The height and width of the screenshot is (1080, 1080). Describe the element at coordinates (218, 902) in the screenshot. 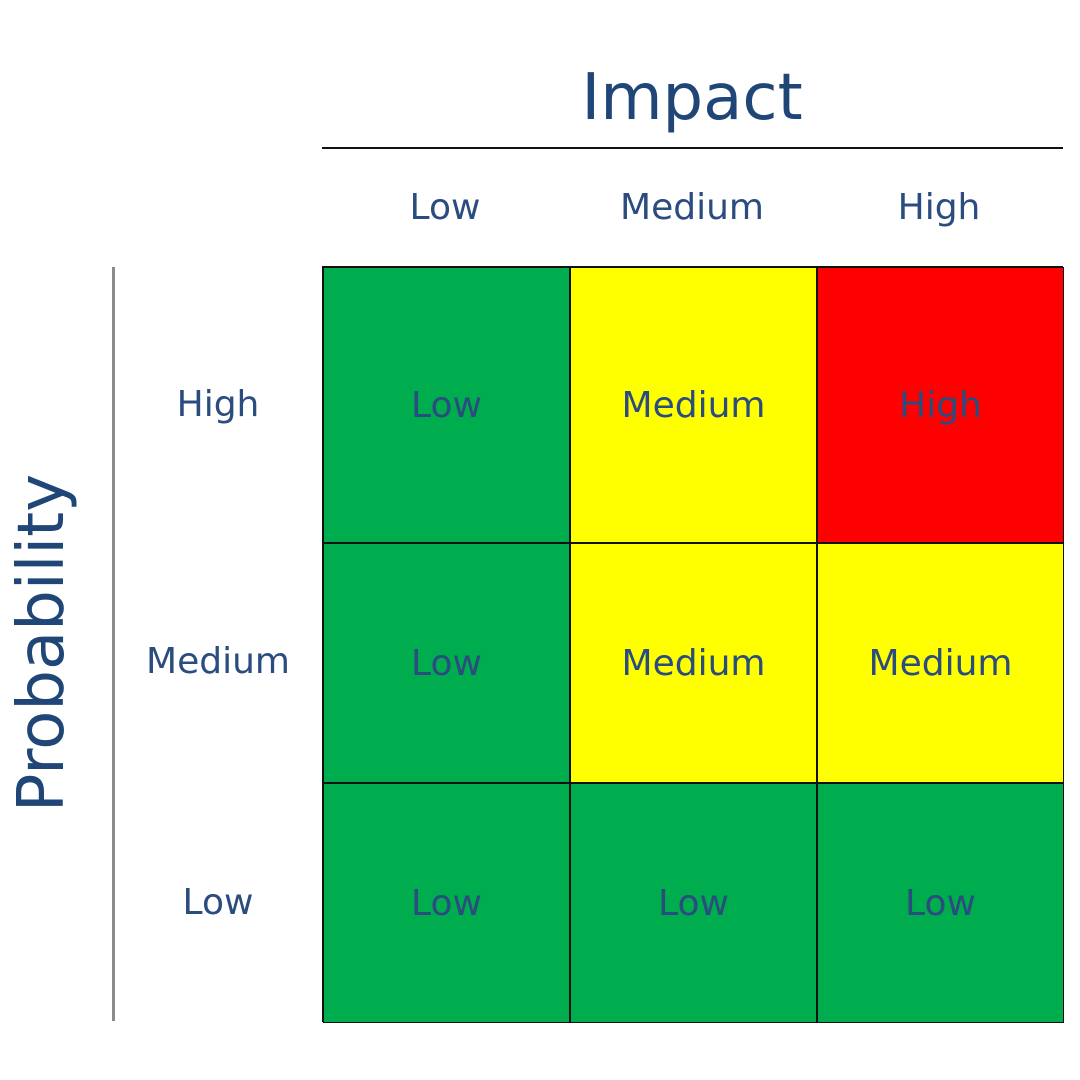

I see `probability-level-low: Low` at that location.